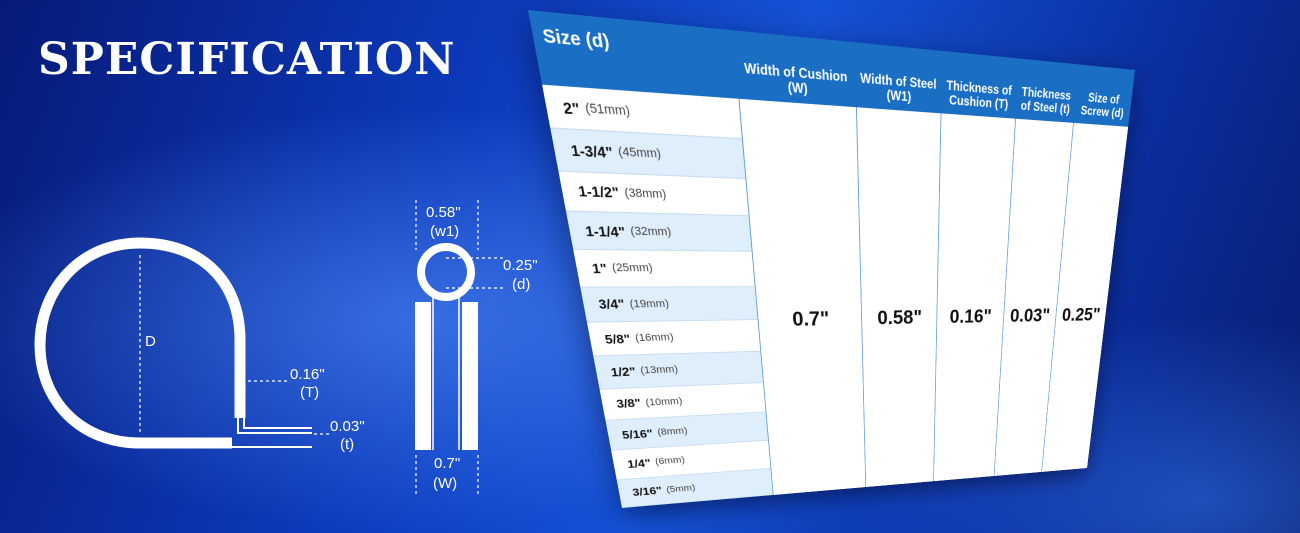 The height and width of the screenshot is (533, 1300). Describe the element at coordinates (632, 268) in the screenshot. I see `size-mm: (25mm)` at that location.